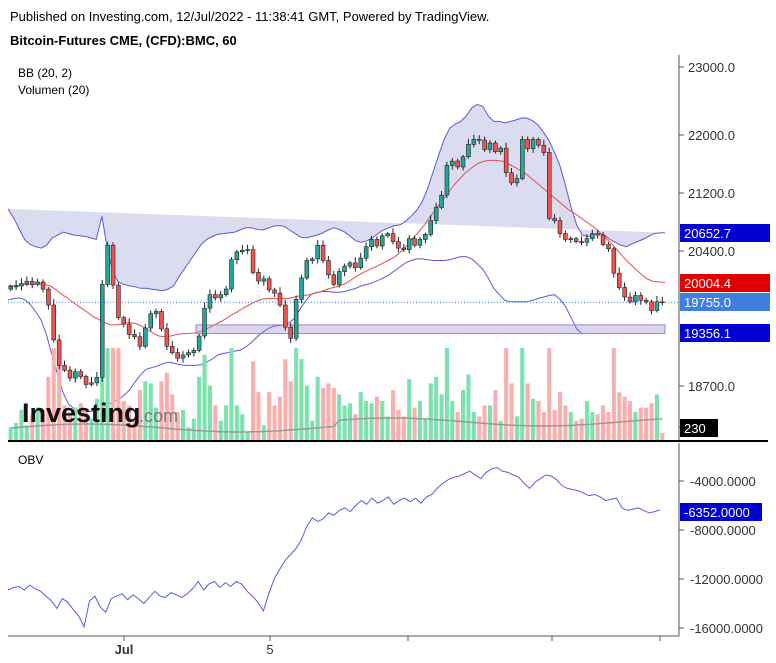  I want to click on badge-text: 19356.1, so click(707, 333).